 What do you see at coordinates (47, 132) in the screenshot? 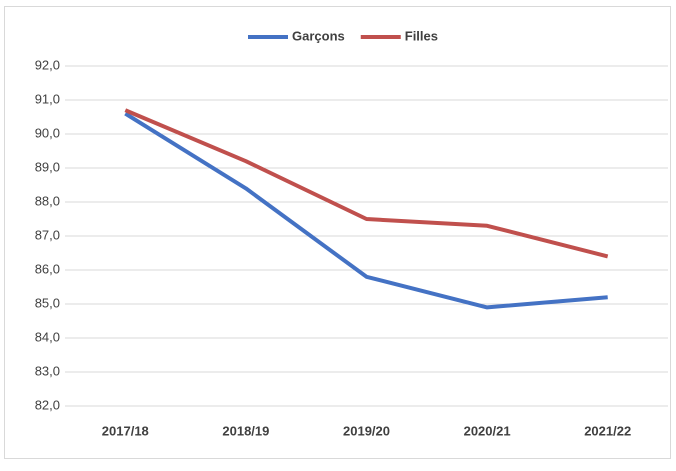
I see `y-tick-label: 90,0` at bounding box center [47, 132].